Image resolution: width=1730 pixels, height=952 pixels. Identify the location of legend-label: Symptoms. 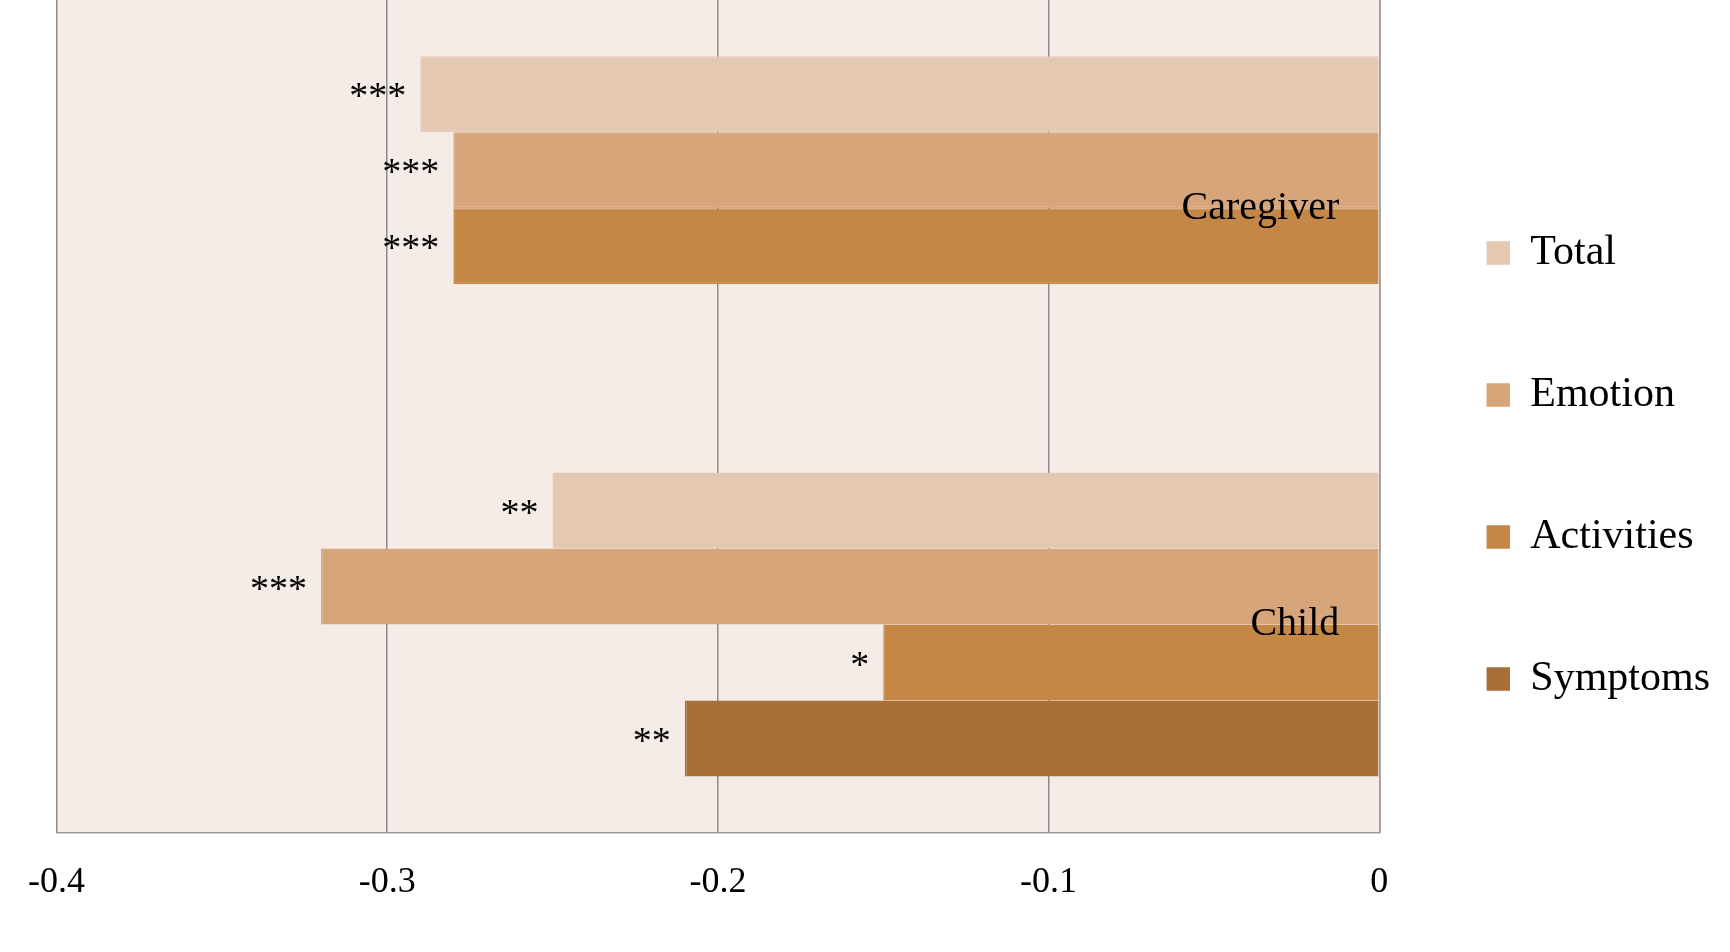
(1620, 676).